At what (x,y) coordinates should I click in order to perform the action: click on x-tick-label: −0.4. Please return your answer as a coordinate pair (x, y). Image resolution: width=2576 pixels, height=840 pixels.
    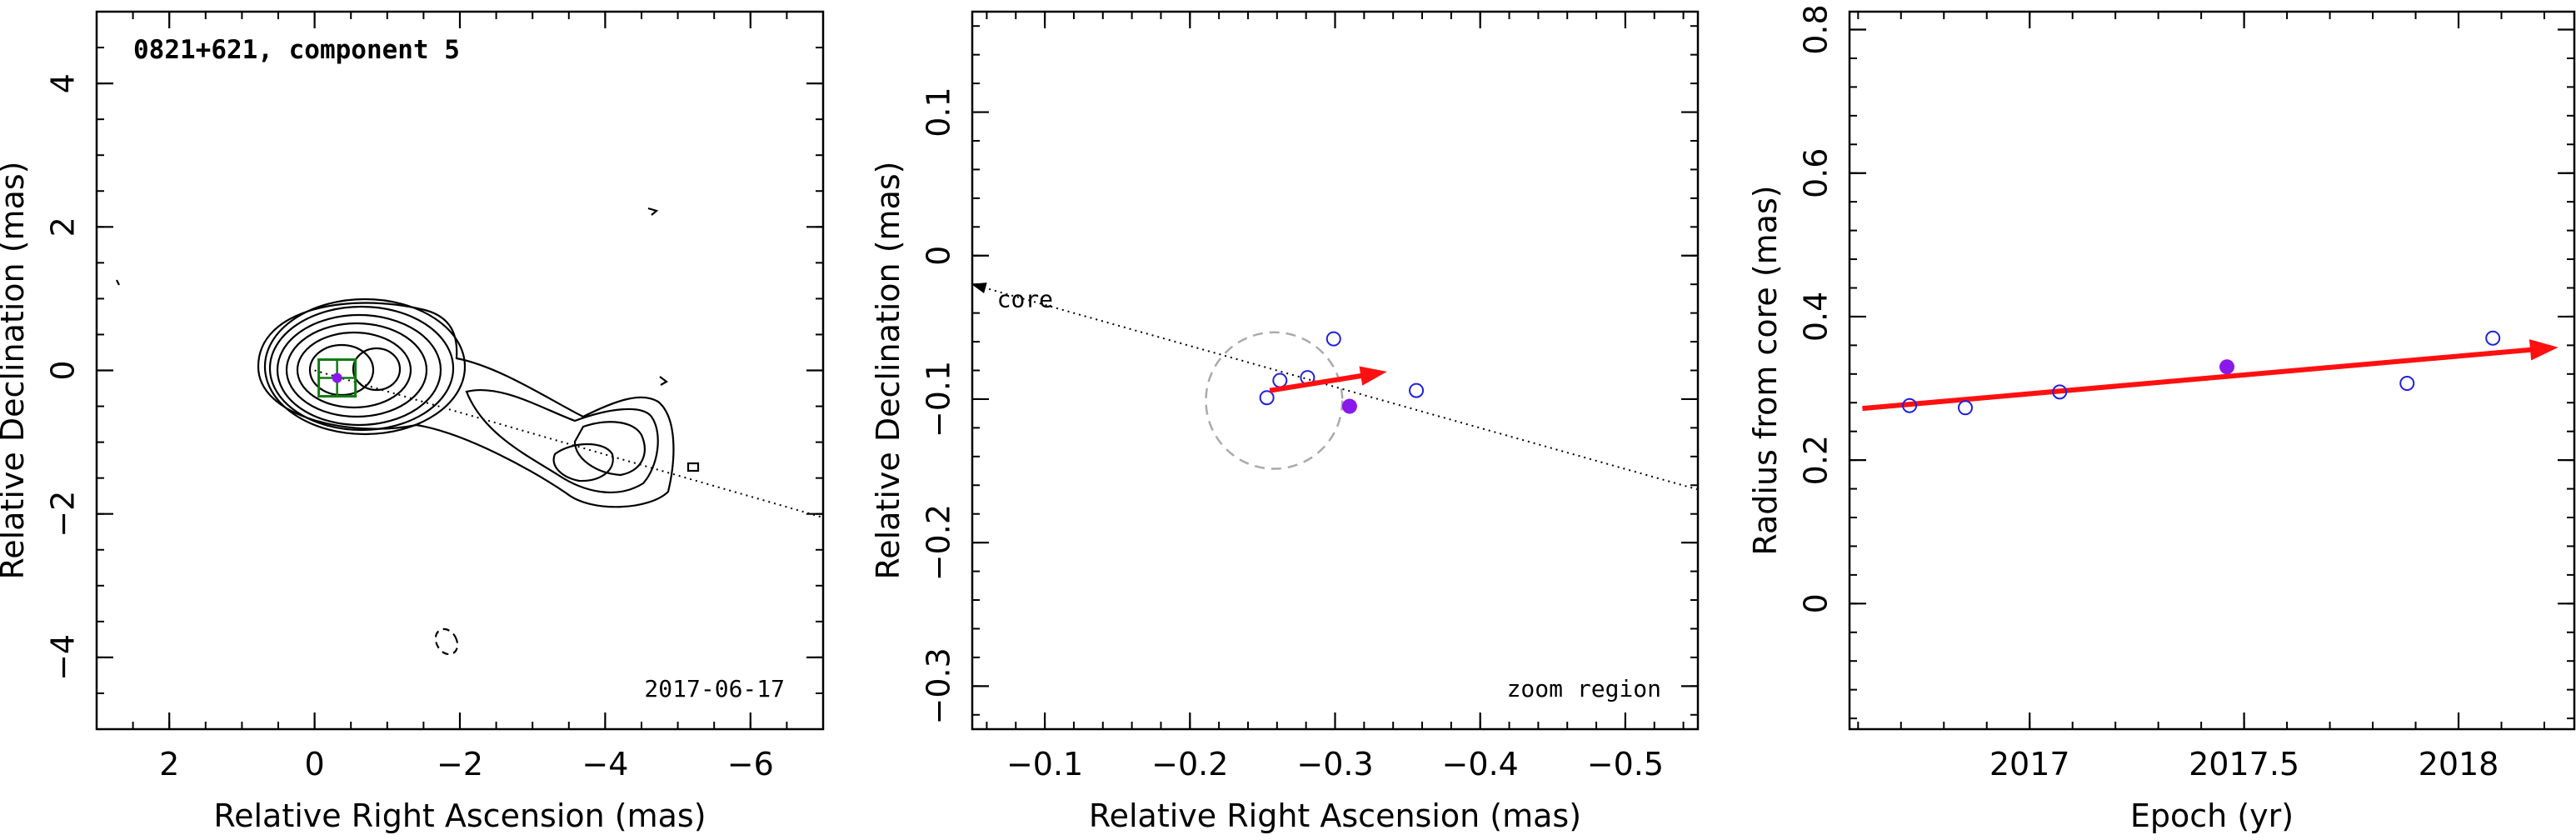
    Looking at the image, I should click on (1480, 764).